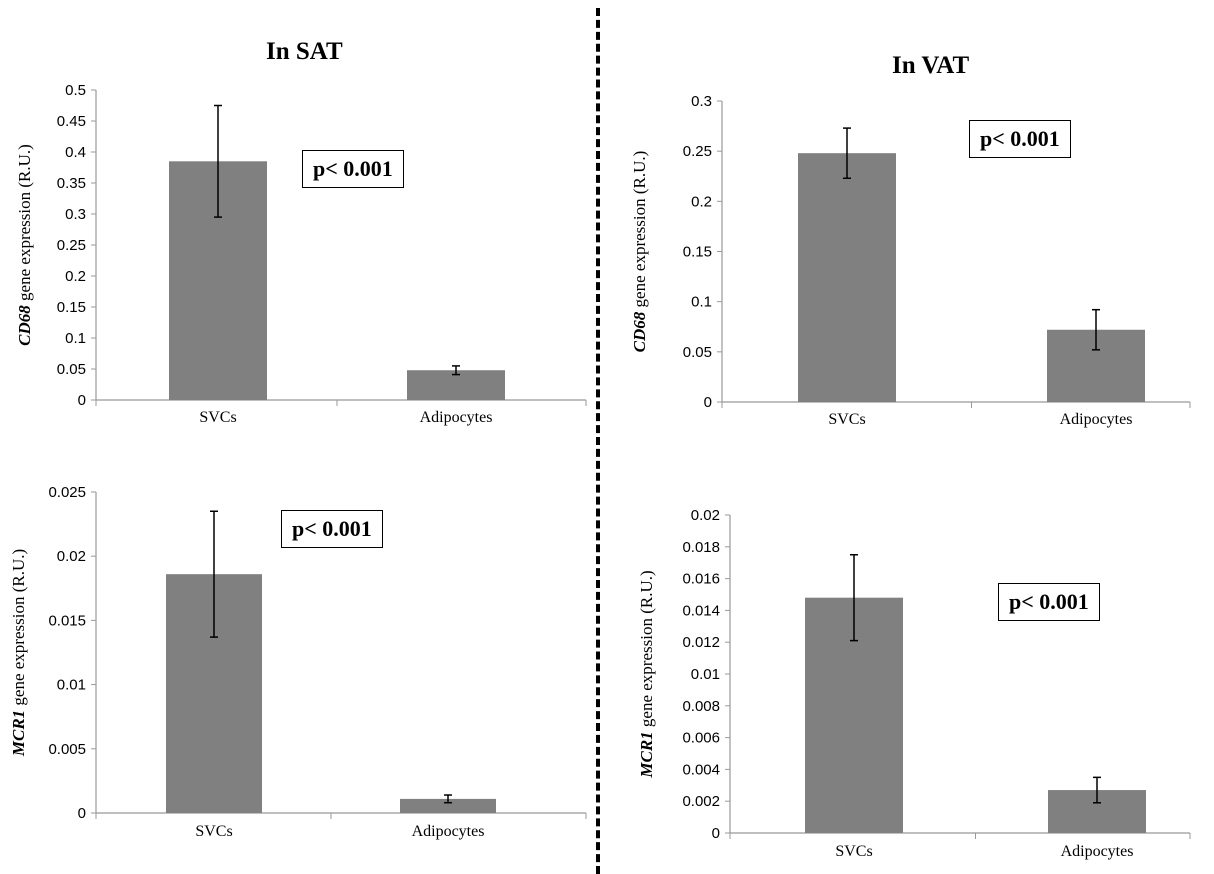  Describe the element at coordinates (75, 90) in the screenshot. I see `y-tick-label: 0.5` at that location.